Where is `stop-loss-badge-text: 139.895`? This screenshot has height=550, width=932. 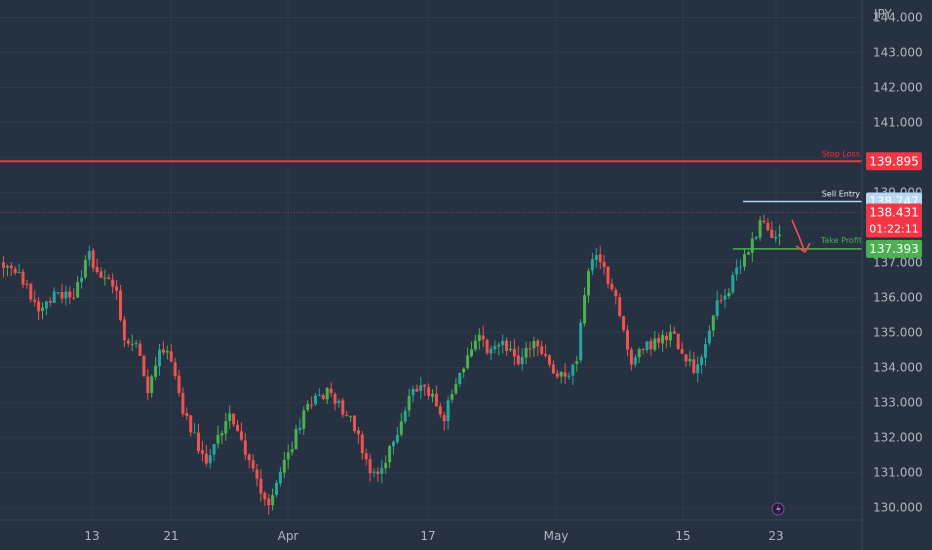
stop-loss-badge-text: 139.895 is located at coordinates (894, 161).